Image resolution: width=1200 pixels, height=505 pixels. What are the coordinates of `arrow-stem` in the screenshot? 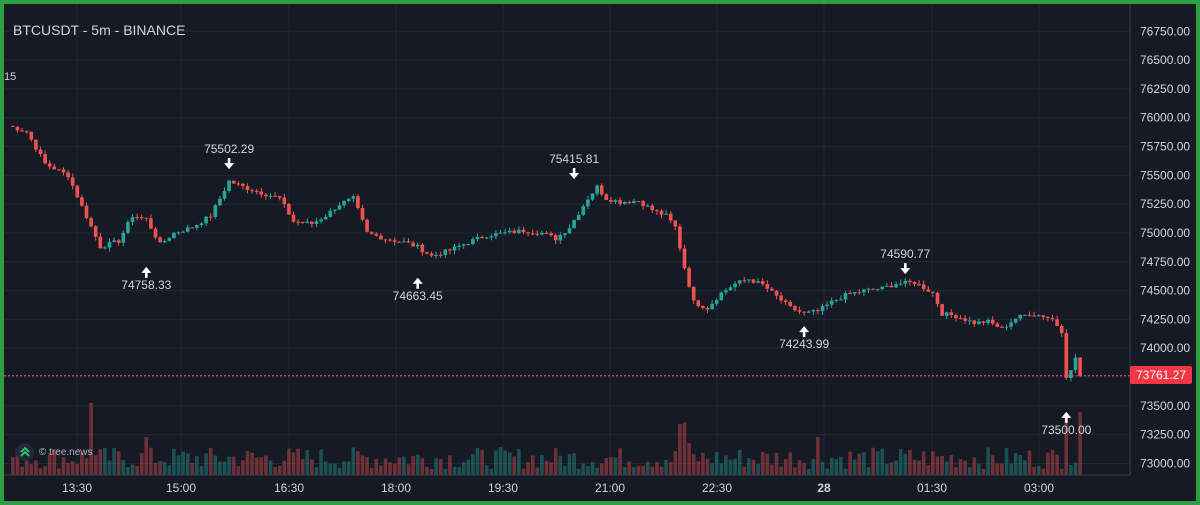 It's located at (804, 334).